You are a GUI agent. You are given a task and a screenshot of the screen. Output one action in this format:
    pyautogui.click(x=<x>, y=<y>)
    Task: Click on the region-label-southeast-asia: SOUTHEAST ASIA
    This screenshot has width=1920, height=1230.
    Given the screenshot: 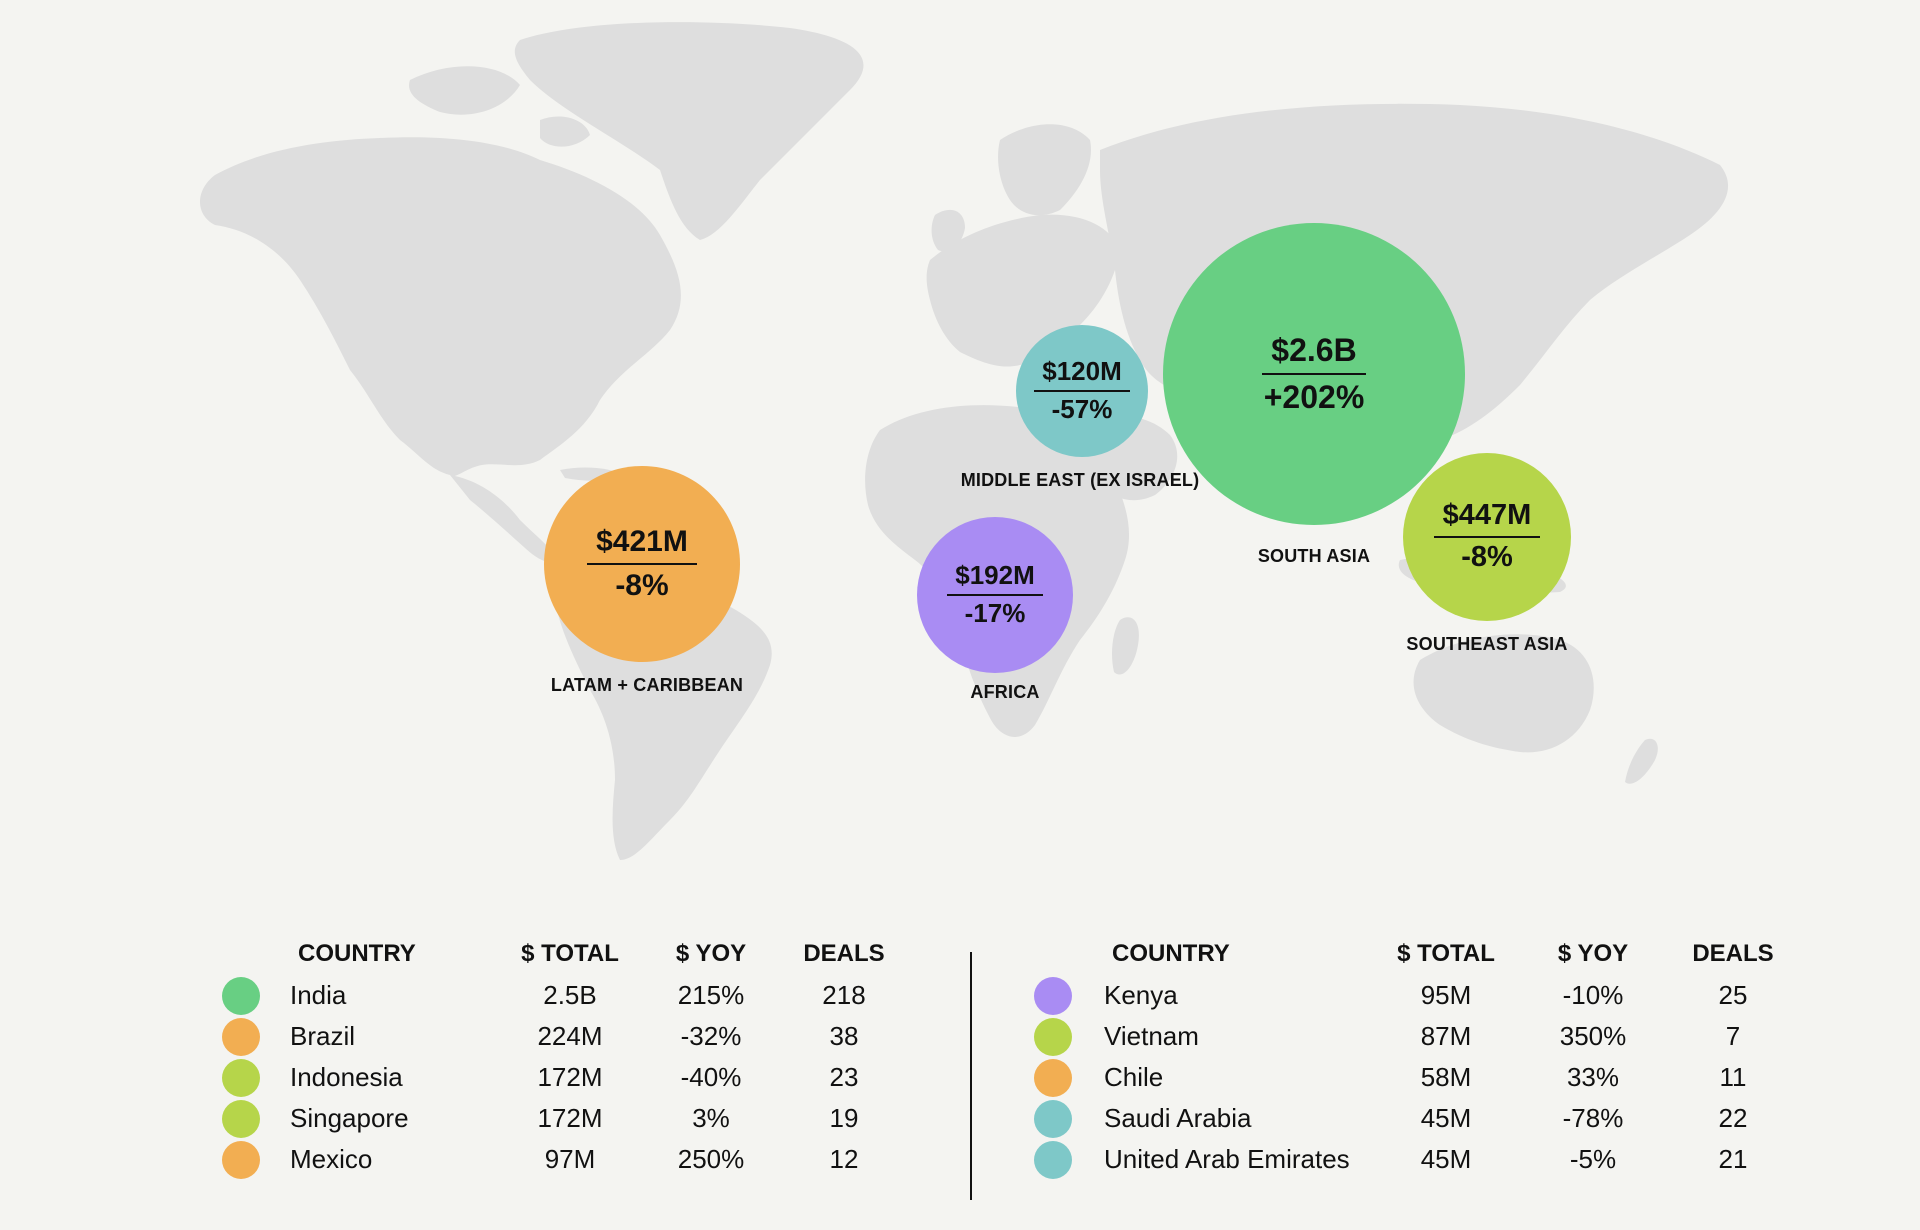 What is the action you would take?
    pyautogui.click(x=1487, y=644)
    